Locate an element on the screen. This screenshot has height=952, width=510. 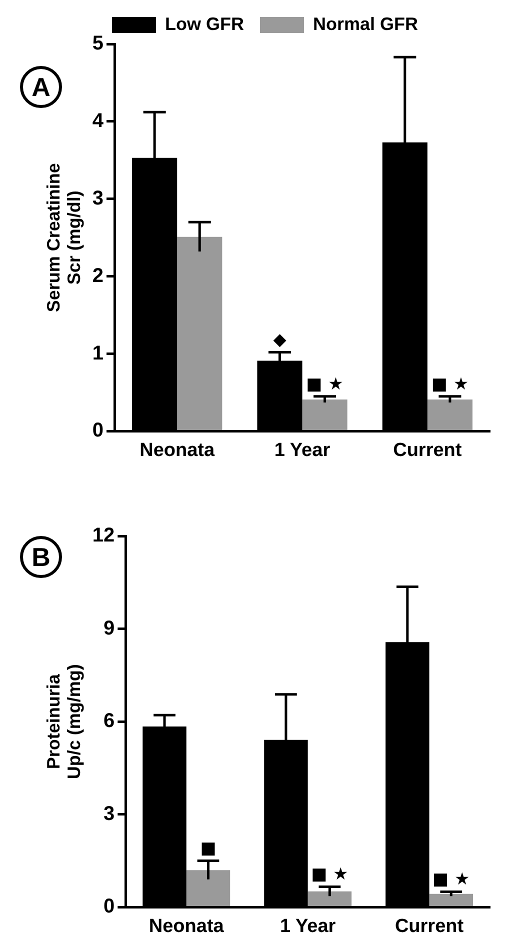
chart-title: B is located at coordinates (41, 557).